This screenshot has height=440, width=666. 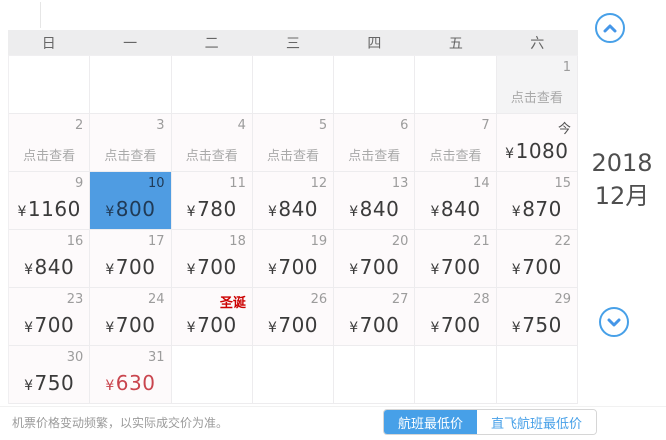 What do you see at coordinates (400, 241) in the screenshot?
I see `day-number: 20` at bounding box center [400, 241].